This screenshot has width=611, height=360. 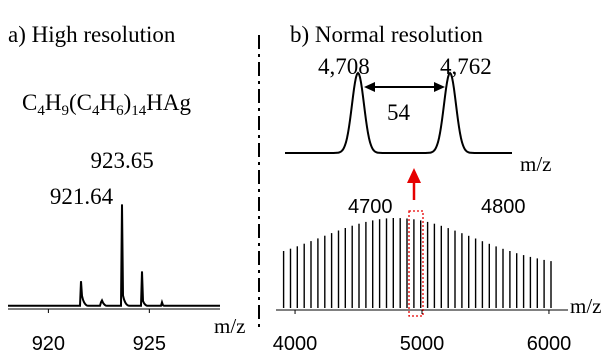 What do you see at coordinates (416, 263) in the screenshot?
I see `highlight-box` at bounding box center [416, 263].